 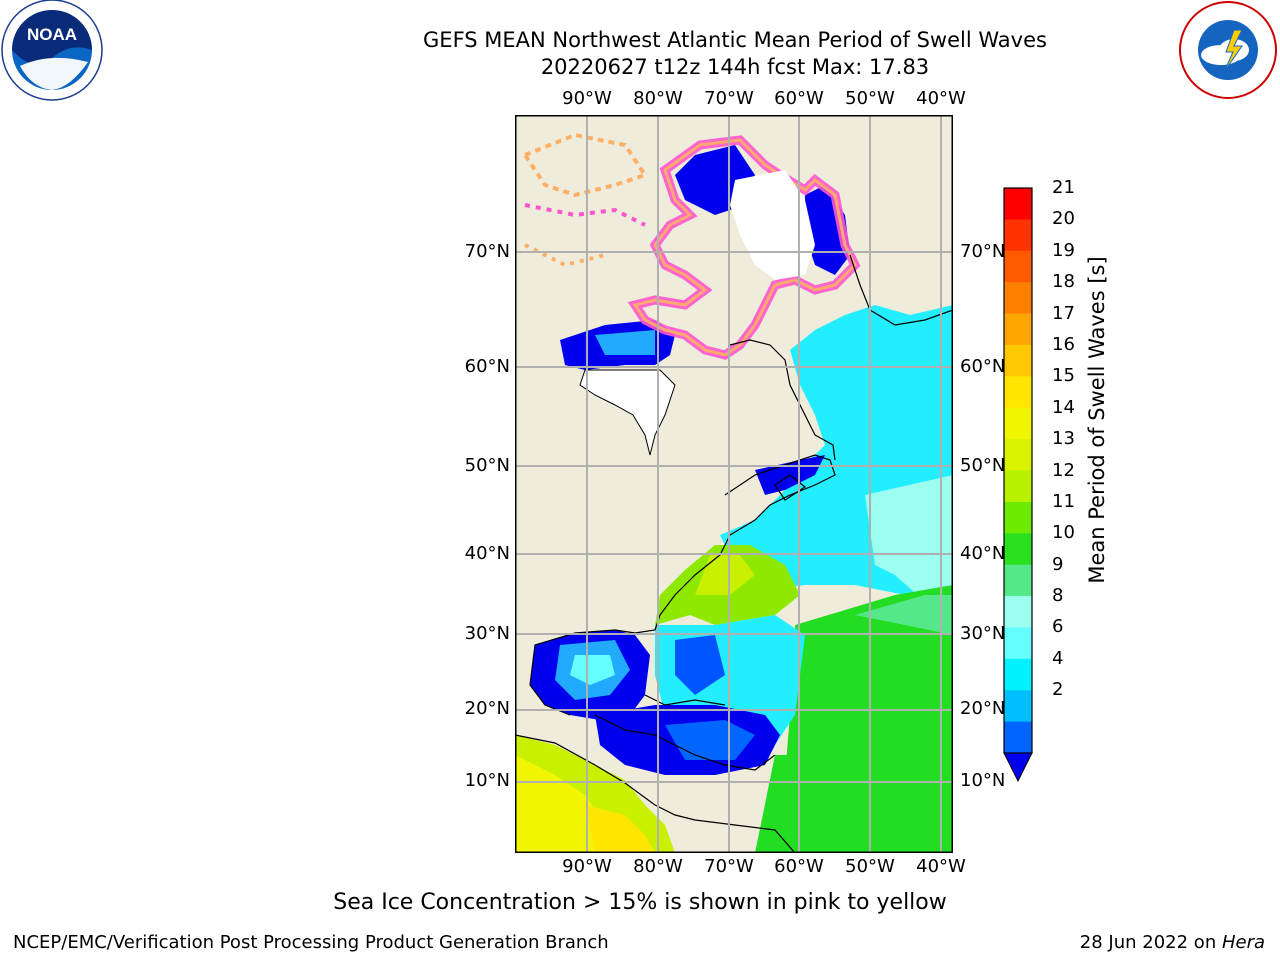 What do you see at coordinates (1058, 596) in the screenshot?
I see `colorbar-tick-label: 8` at bounding box center [1058, 596].